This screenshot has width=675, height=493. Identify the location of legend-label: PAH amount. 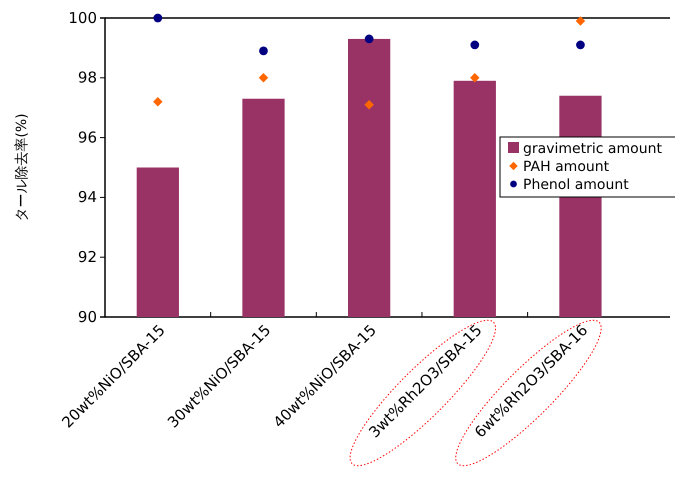
(566, 167).